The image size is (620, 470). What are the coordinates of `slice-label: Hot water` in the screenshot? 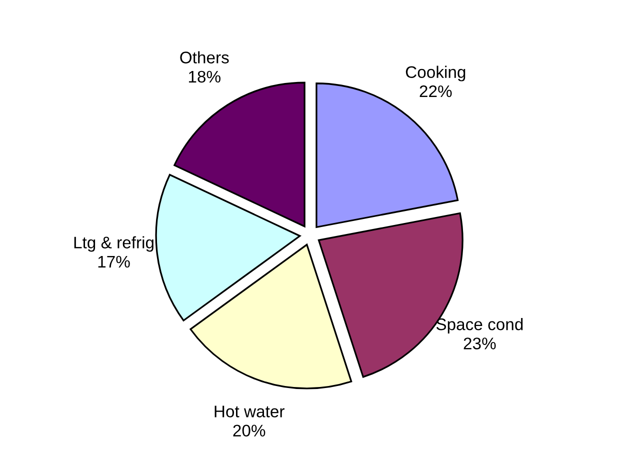 It's located at (249, 412).